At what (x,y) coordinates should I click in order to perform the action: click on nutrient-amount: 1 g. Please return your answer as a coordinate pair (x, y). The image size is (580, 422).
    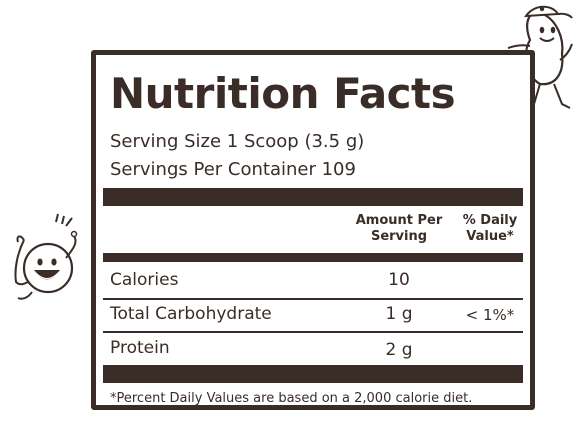
    Looking at the image, I should click on (399, 314).